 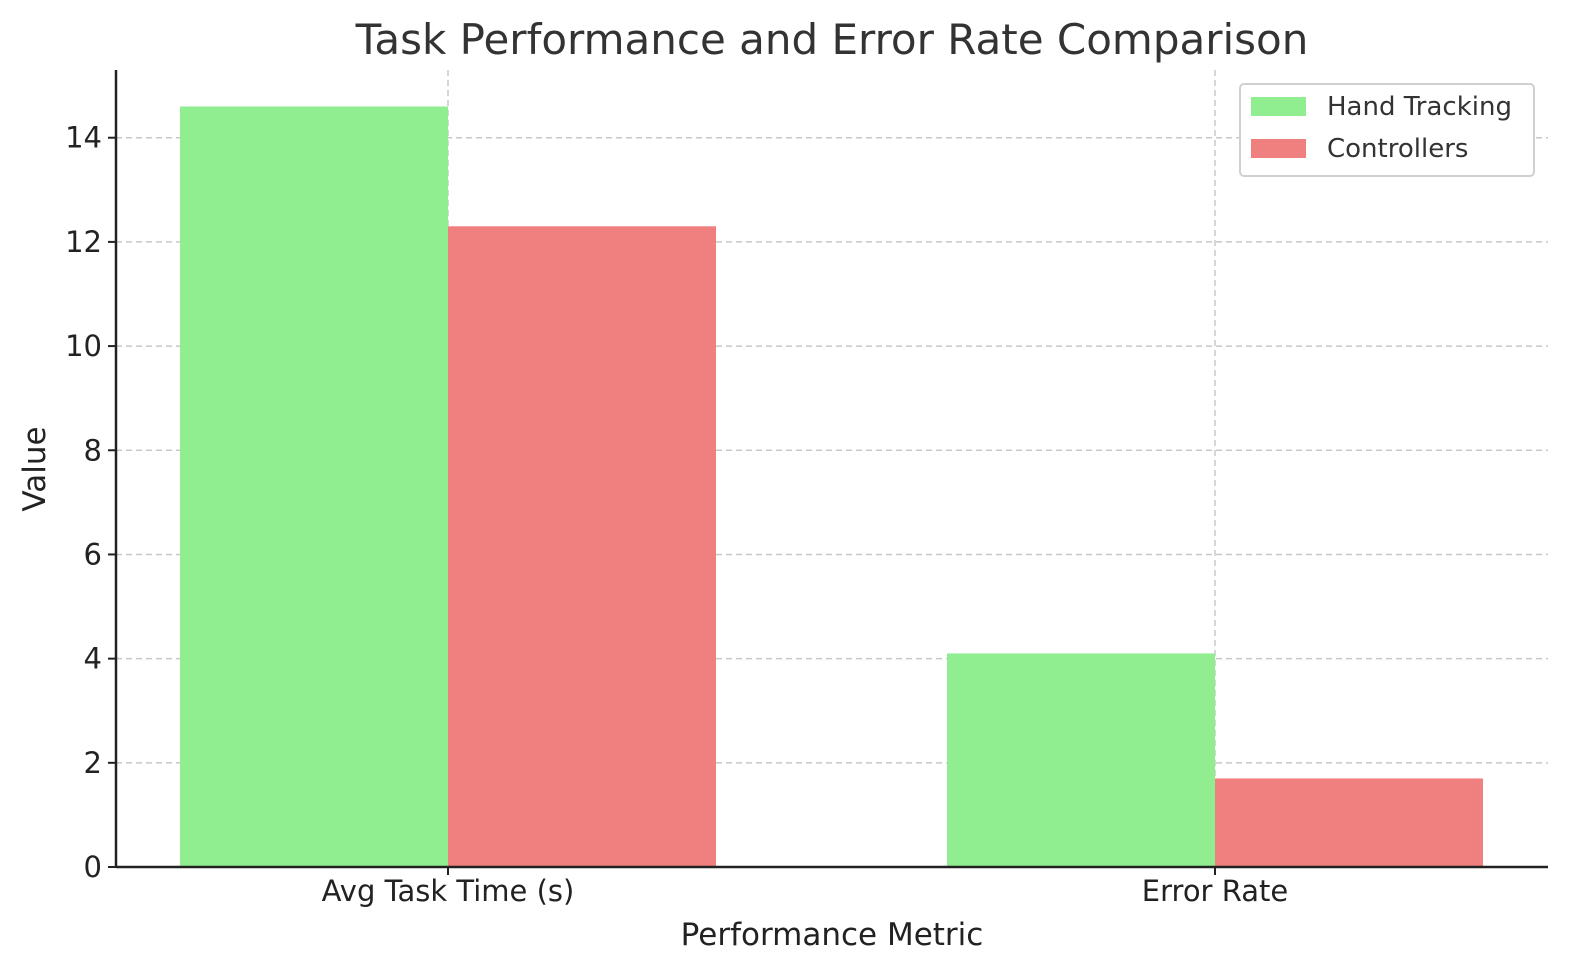 I want to click on y-tick-label: 8, so click(x=93, y=450).